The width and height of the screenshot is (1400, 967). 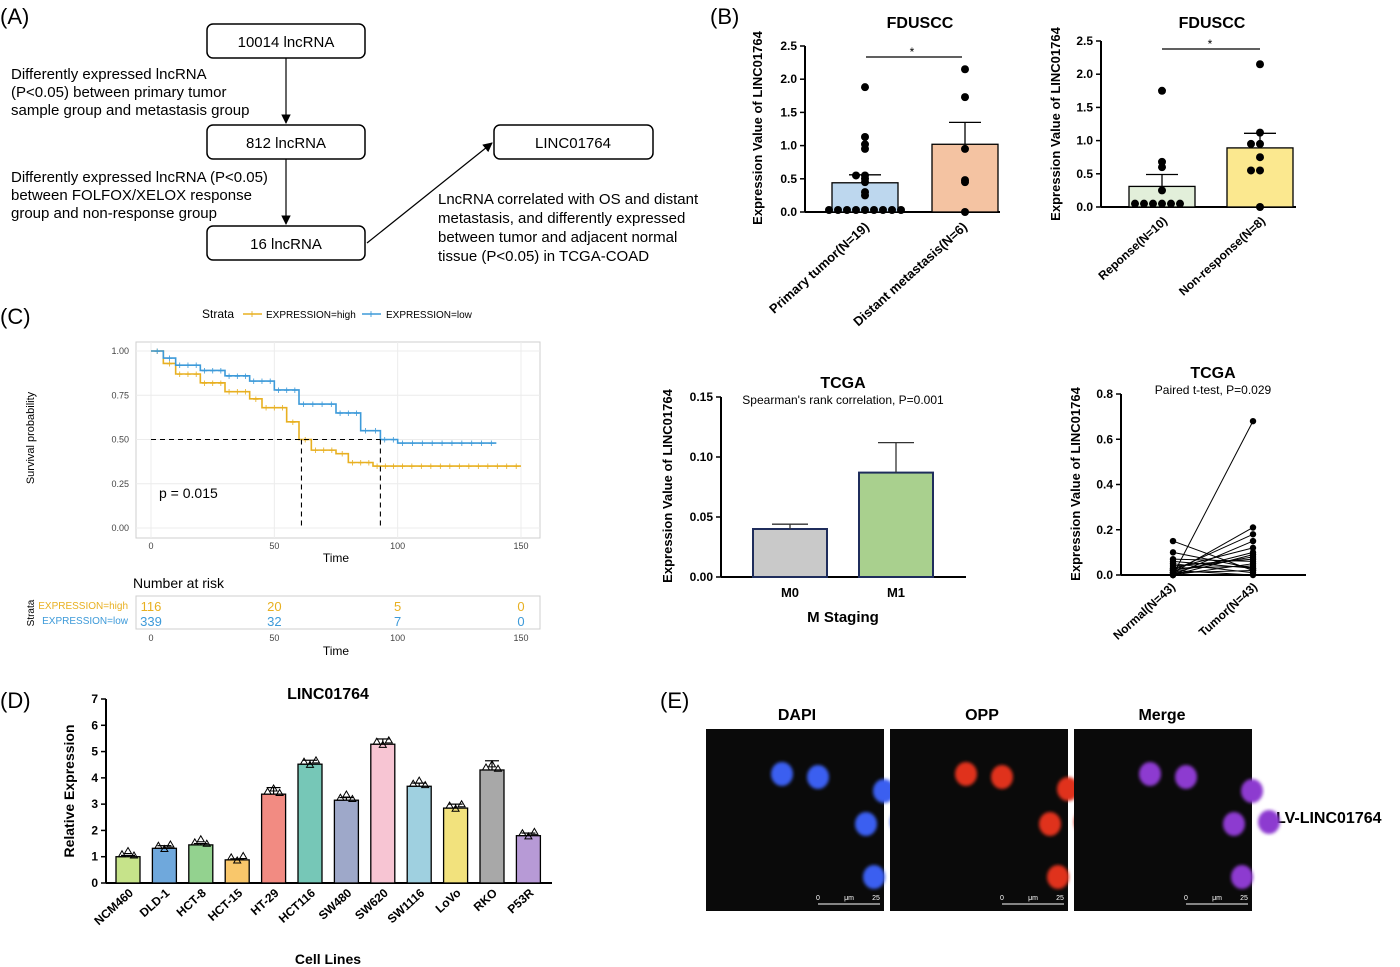 I want to click on km-censor-0-14-12: +, so click(x=516, y=467).